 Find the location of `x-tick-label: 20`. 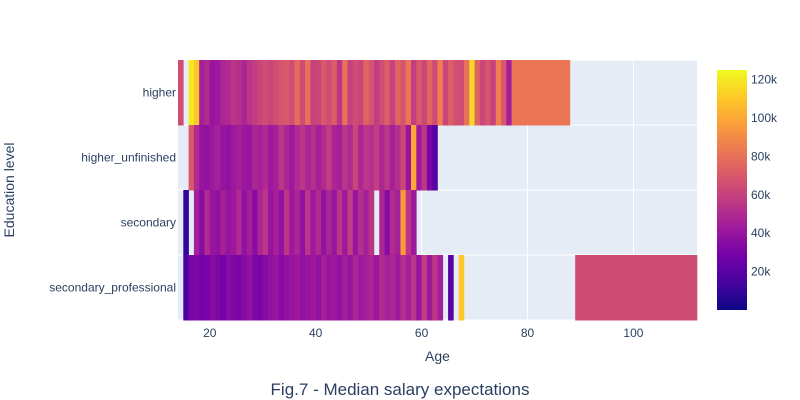

x-tick-label: 20 is located at coordinates (210, 333).